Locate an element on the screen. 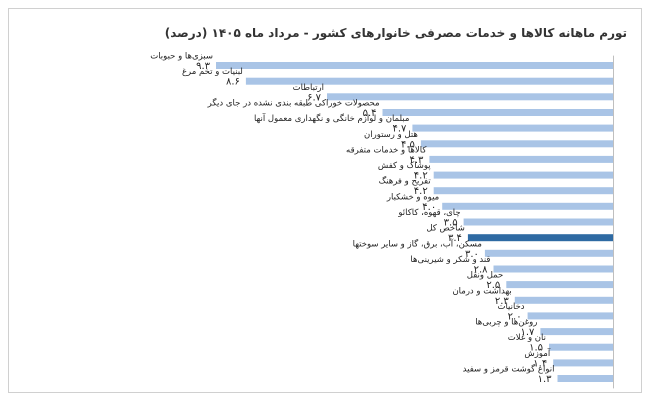 Image resolution: width=650 pixels, height=401 pixels. value-label: ۴.۰ is located at coordinates (429, 207).